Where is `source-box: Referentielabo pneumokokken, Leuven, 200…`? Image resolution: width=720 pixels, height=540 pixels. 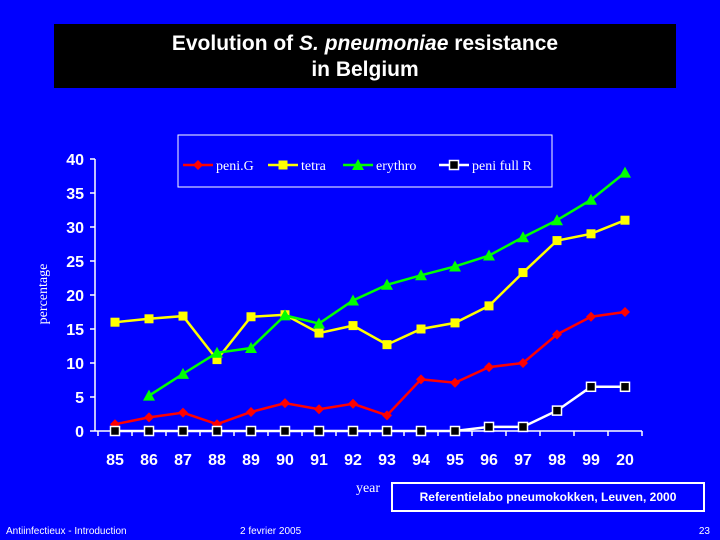 source-box: Referentielabo pneumokokken, Leuven, 200… is located at coordinates (548, 497).